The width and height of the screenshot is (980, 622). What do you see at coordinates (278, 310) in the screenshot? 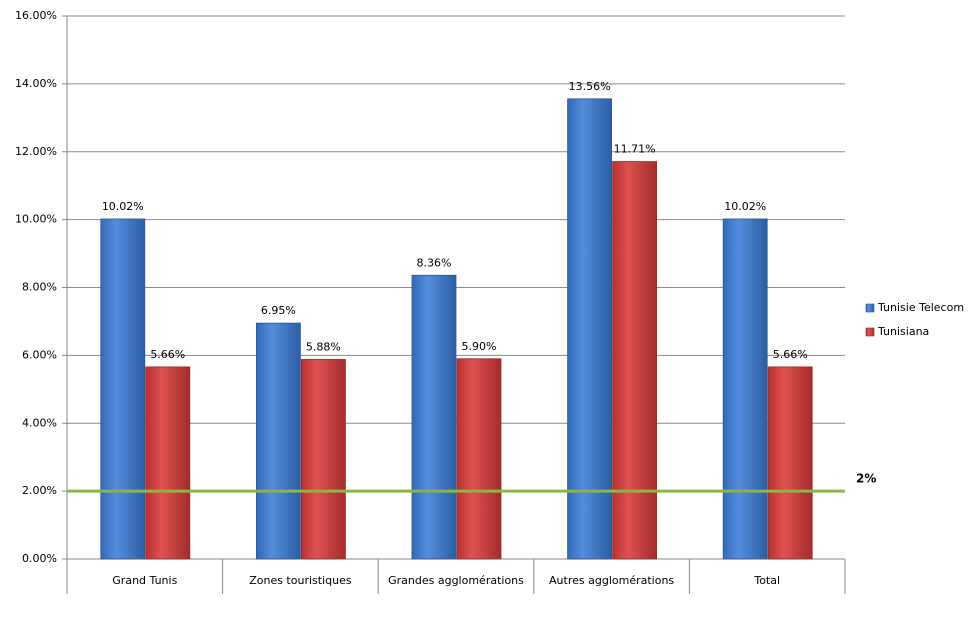
I see `data-label: 6.95%` at bounding box center [278, 310].